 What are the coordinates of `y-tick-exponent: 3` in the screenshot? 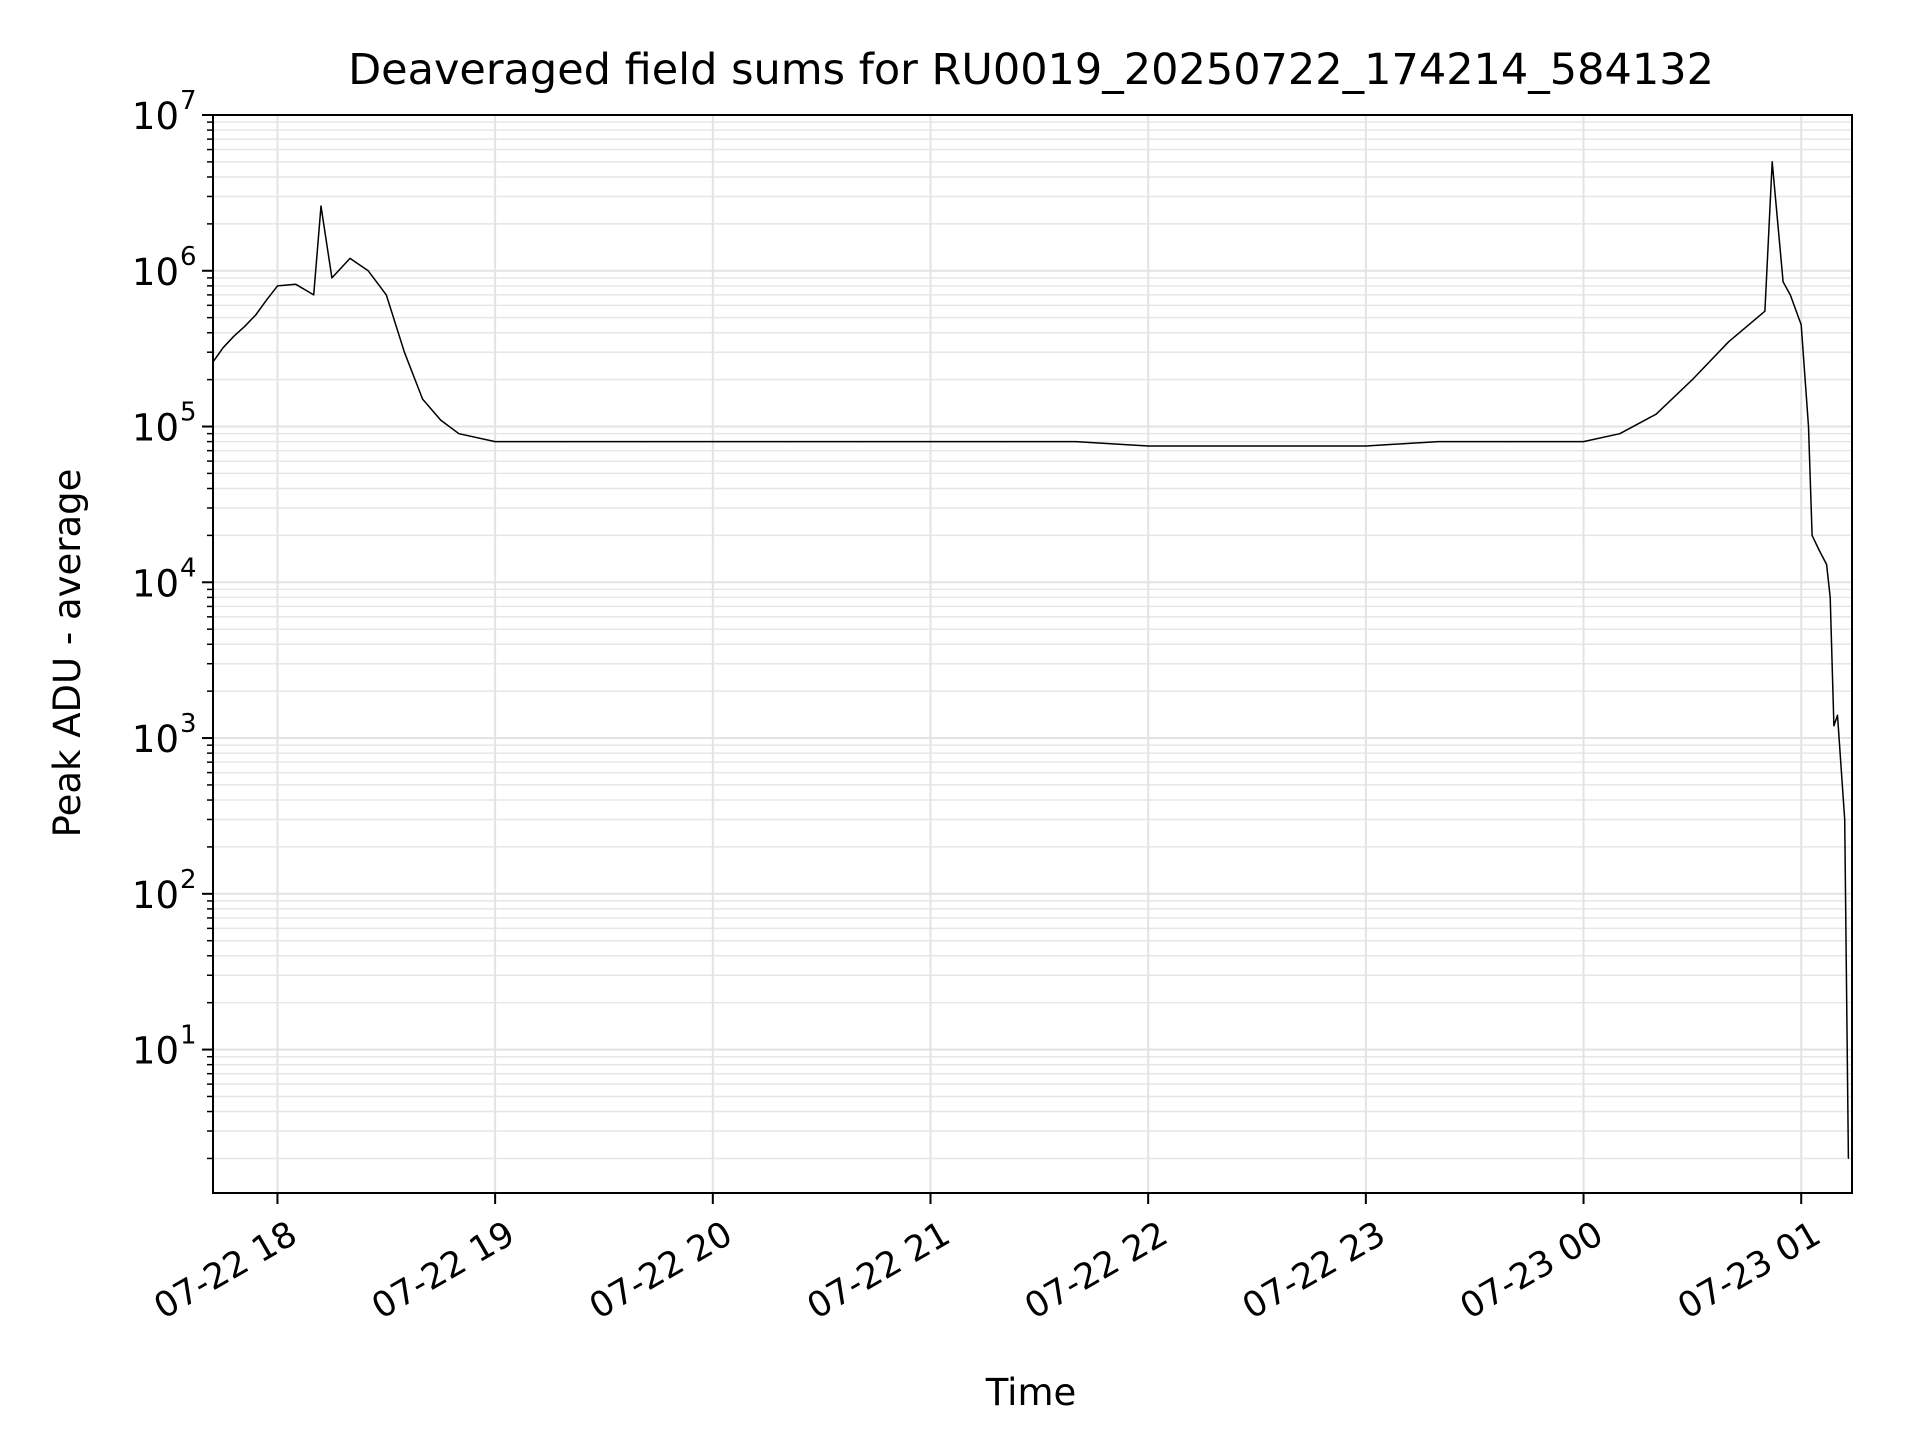 It's located at (188, 724).